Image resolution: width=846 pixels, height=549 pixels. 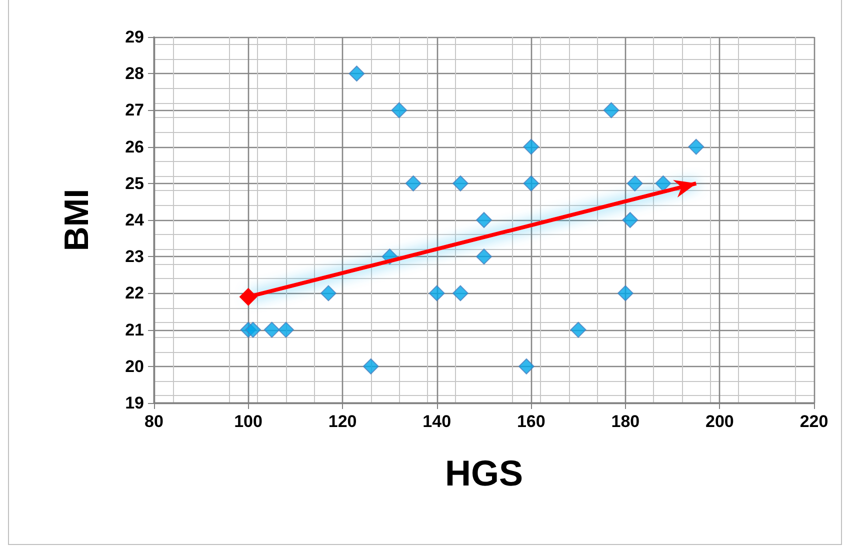 I want to click on x-tick-label: 120, so click(x=342, y=421).